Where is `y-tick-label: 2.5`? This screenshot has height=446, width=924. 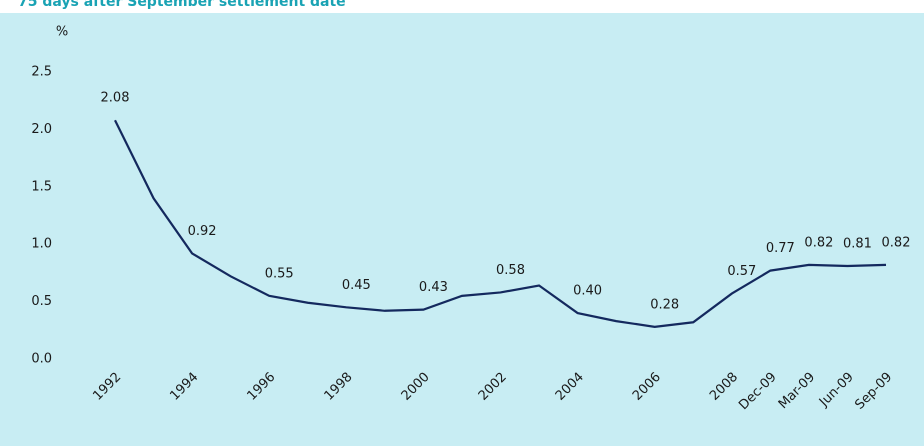 y-tick-label: 2.5 is located at coordinates (41, 72).